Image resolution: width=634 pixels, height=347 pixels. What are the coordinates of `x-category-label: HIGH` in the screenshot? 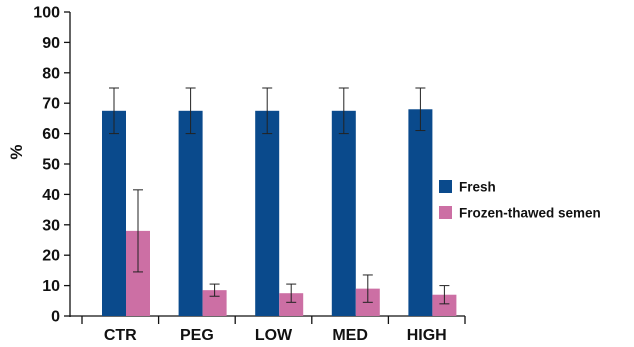 It's located at (427, 335).